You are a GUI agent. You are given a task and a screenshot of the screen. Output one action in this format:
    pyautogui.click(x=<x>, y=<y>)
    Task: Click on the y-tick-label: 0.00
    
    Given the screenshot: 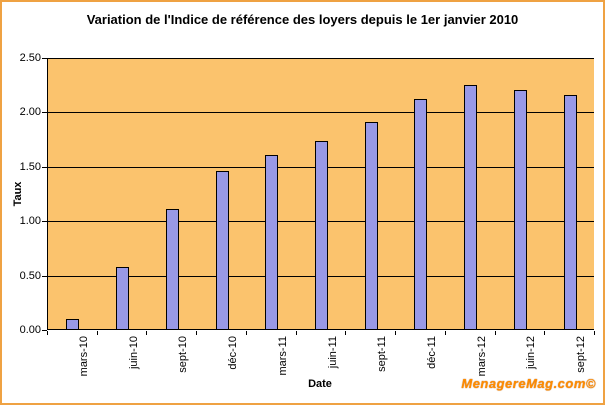 What is the action you would take?
    pyautogui.click(x=30, y=330)
    